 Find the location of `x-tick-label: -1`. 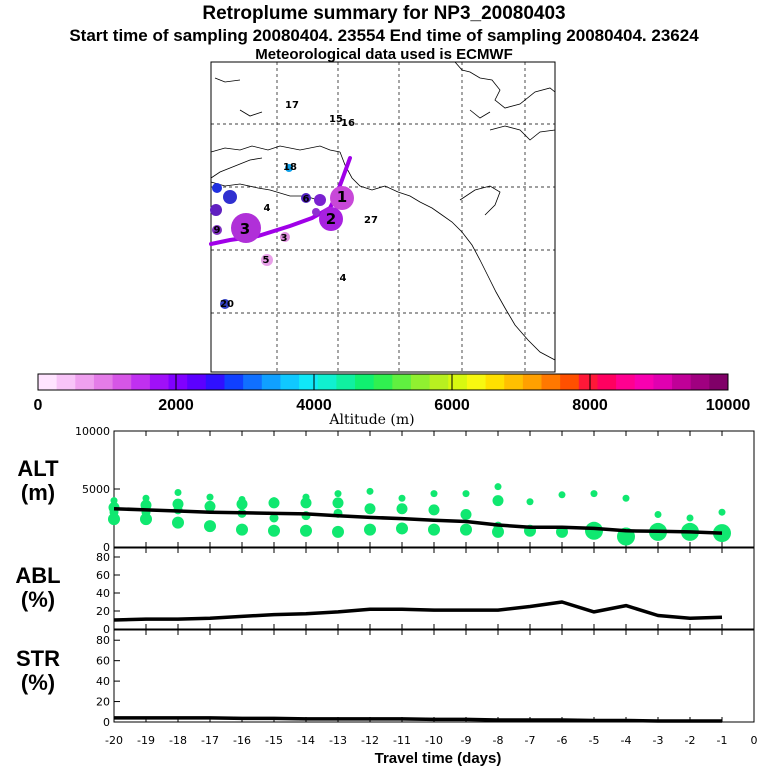

x-tick-label: -1 is located at coordinates (722, 740).